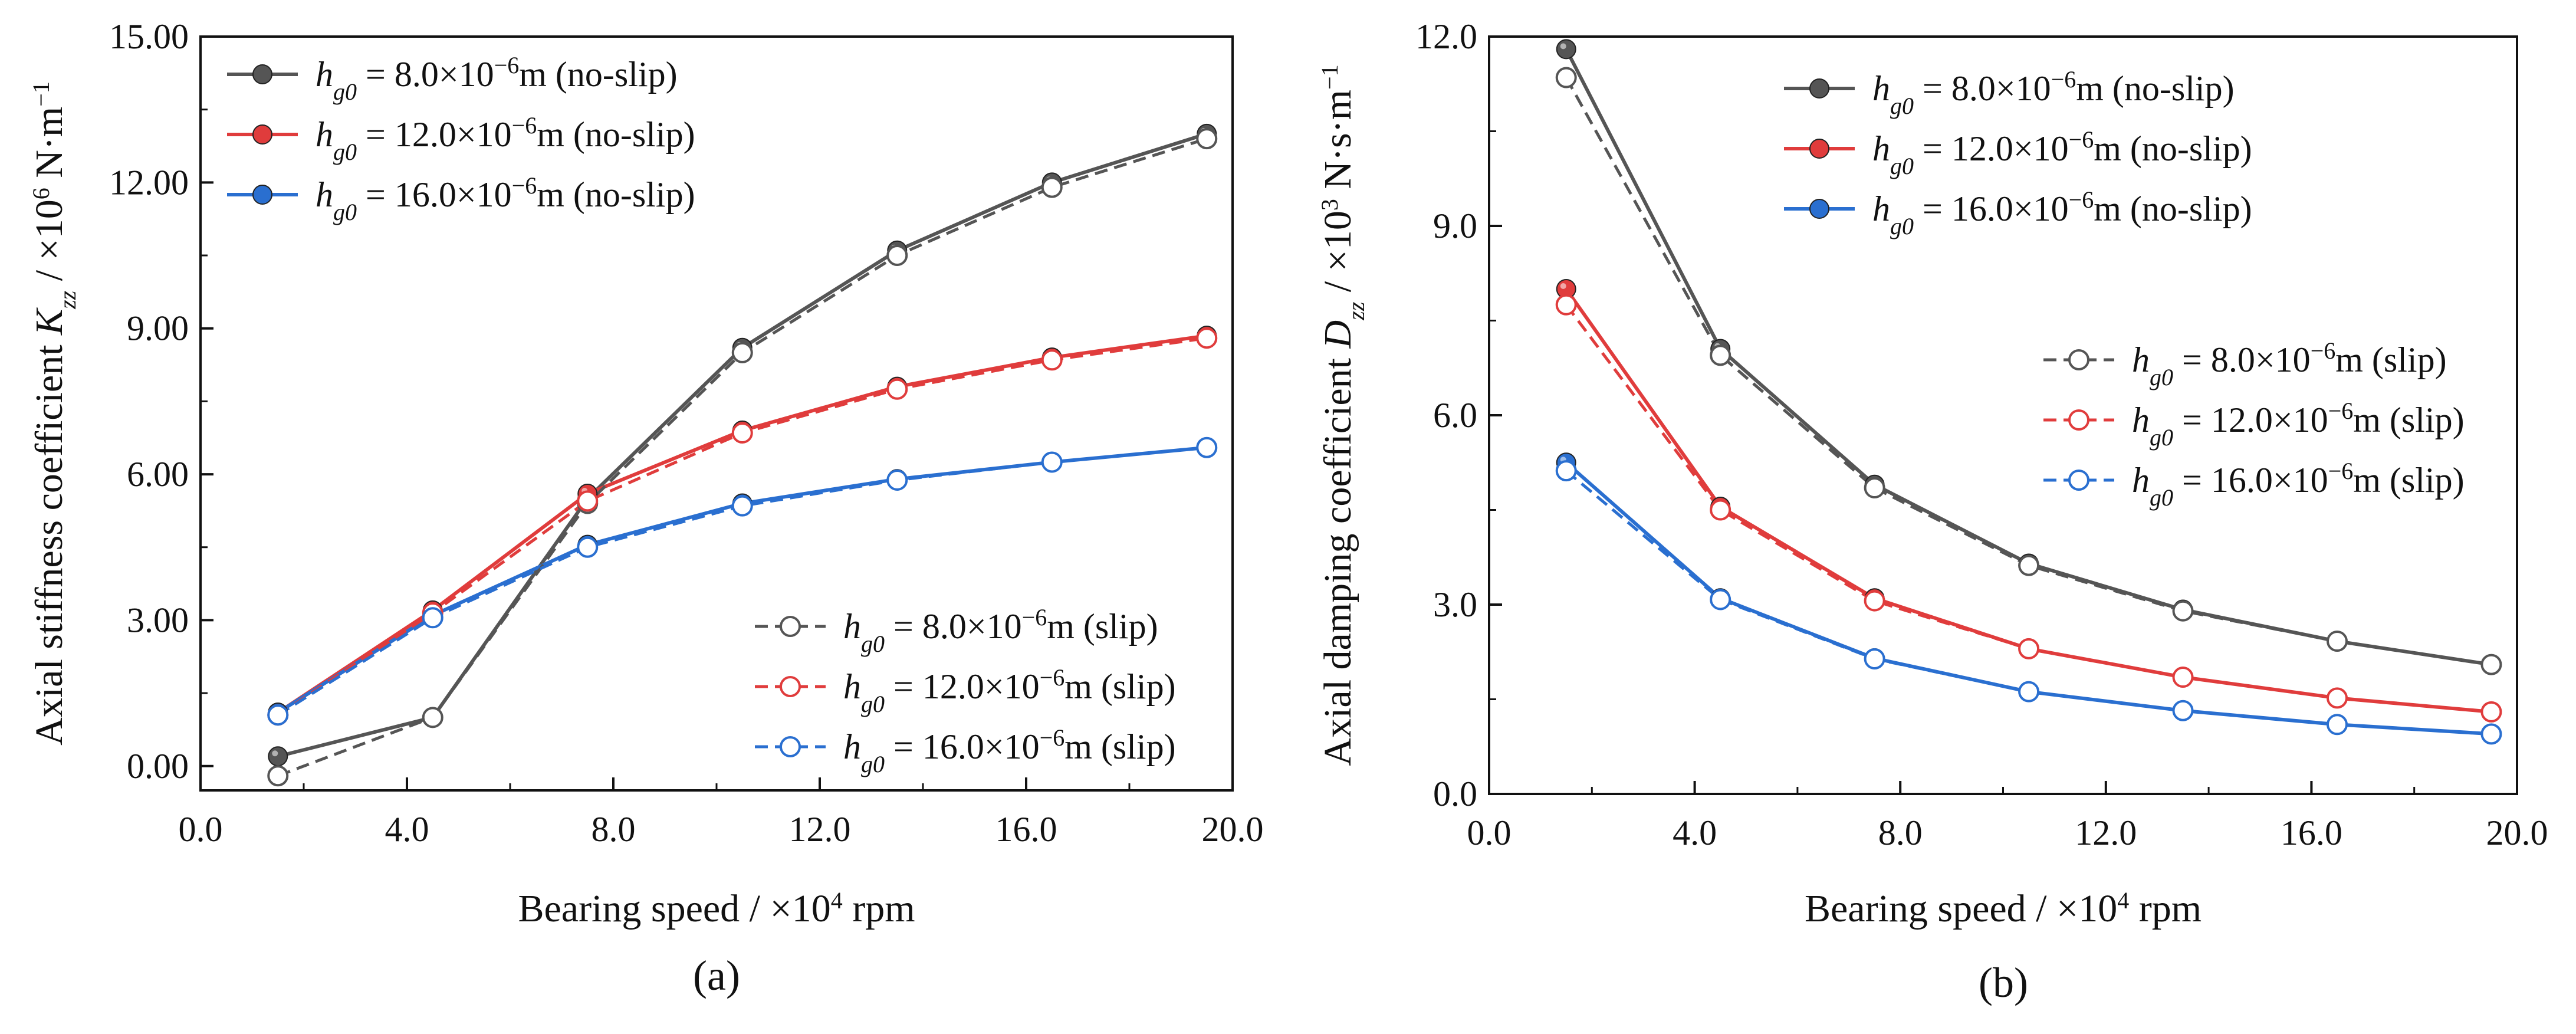 The height and width of the screenshot is (1034, 2576). Describe the element at coordinates (1455, 226) in the screenshot. I see `y-tick-label: 9.0` at that location.